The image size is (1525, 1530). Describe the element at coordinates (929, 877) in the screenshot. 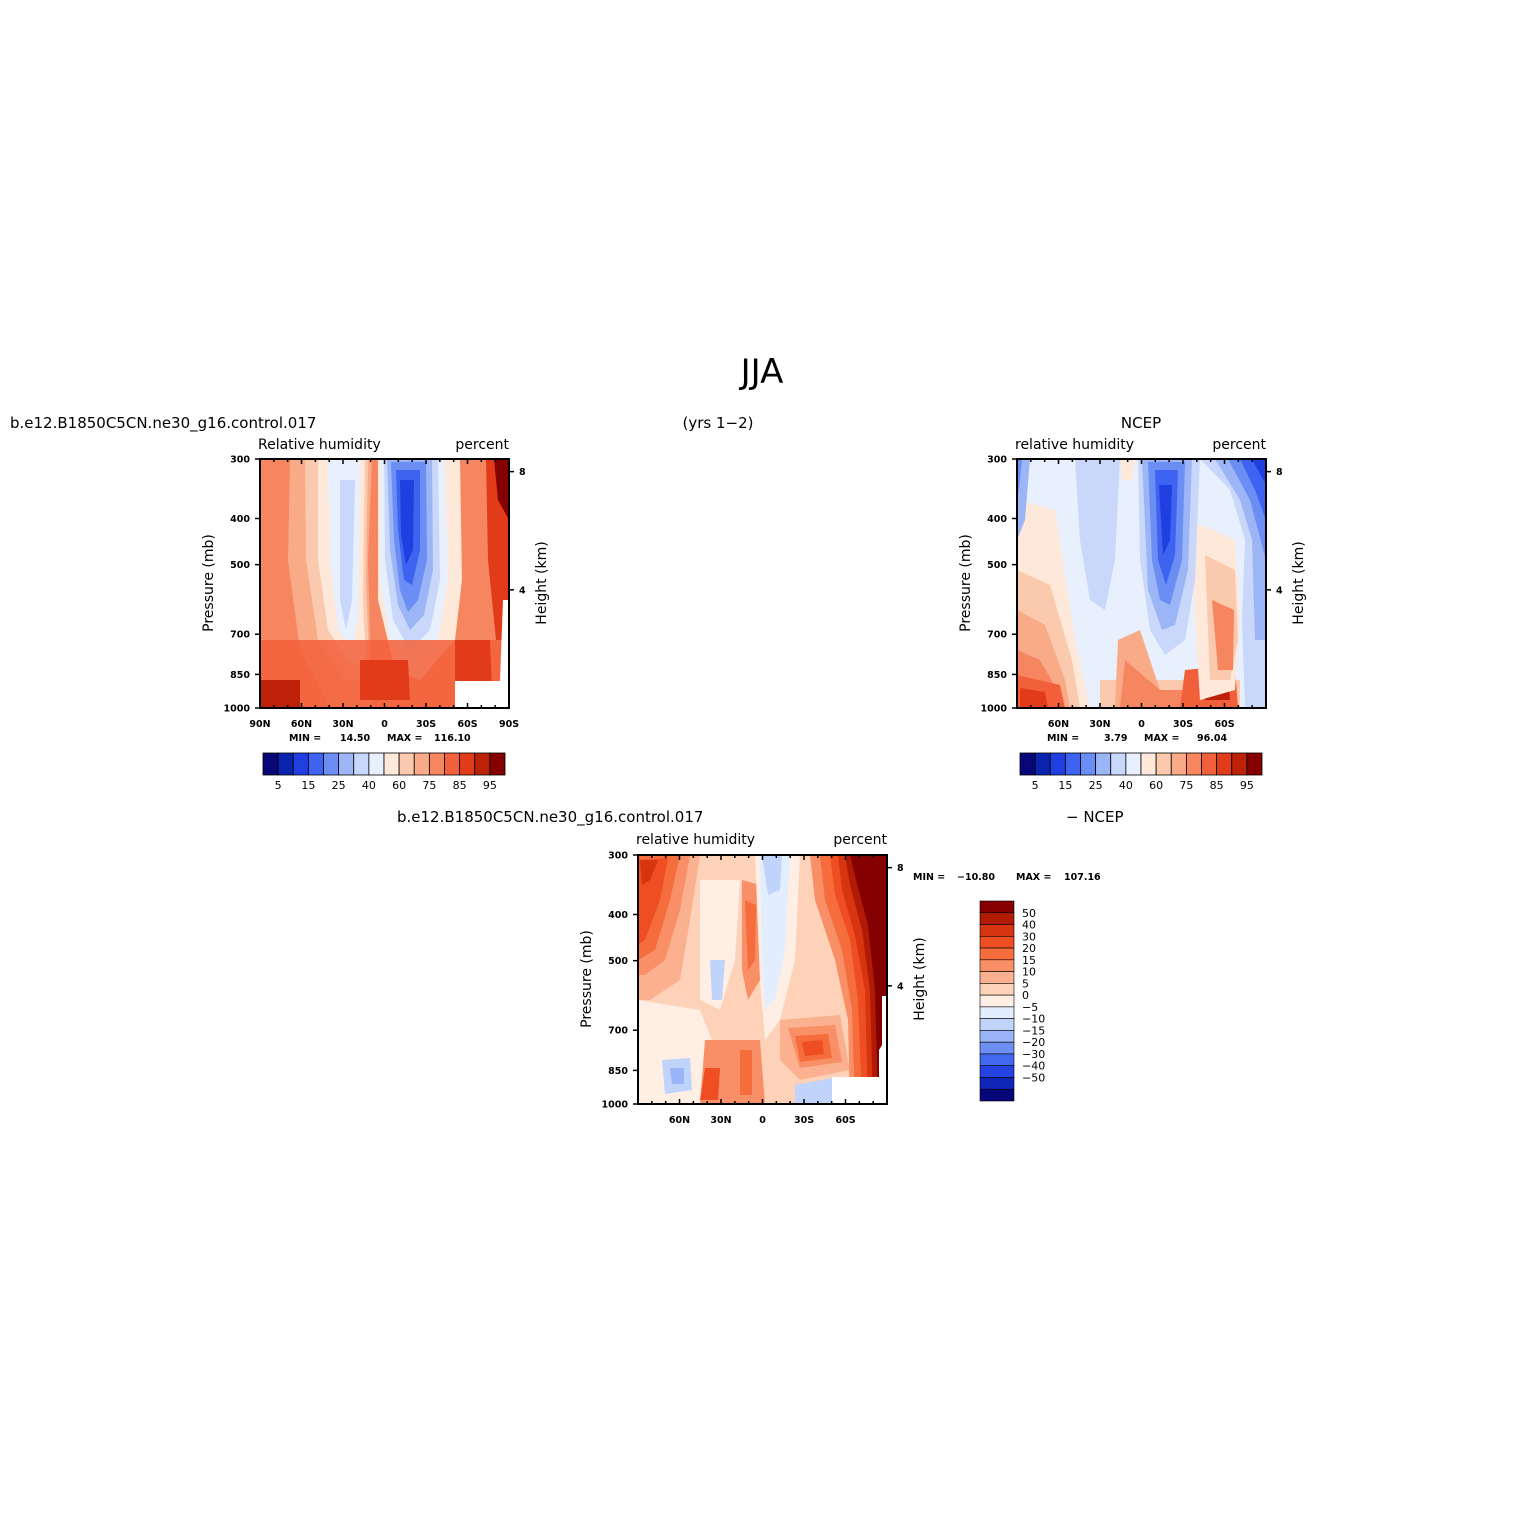

I see `diff-min-label: MIN =` at that location.